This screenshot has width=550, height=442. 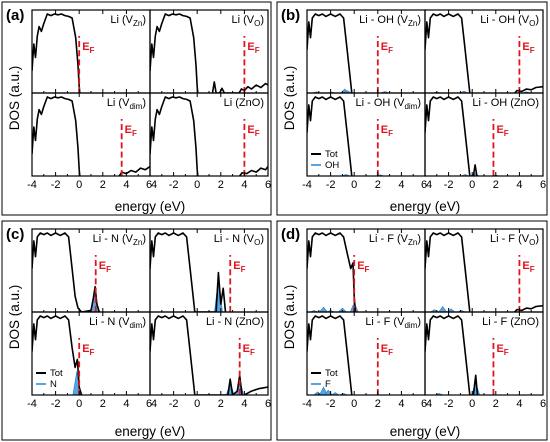 What do you see at coordinates (390, 21) in the screenshot?
I see `subplot-title: Li - OH (VZn)` at bounding box center [390, 21].